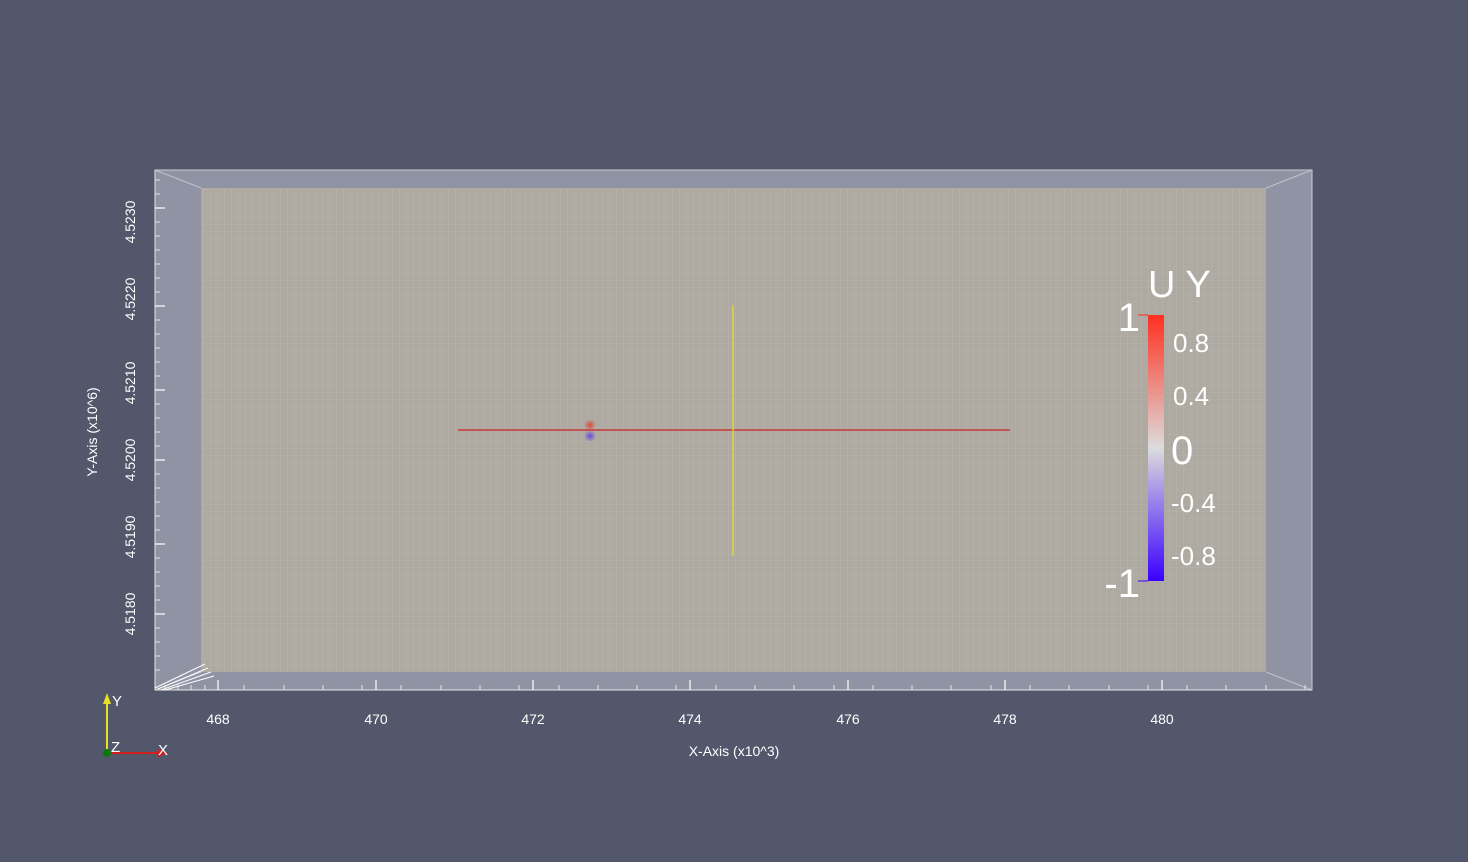  I want to click on x-tick-label: 480, so click(1162, 719).